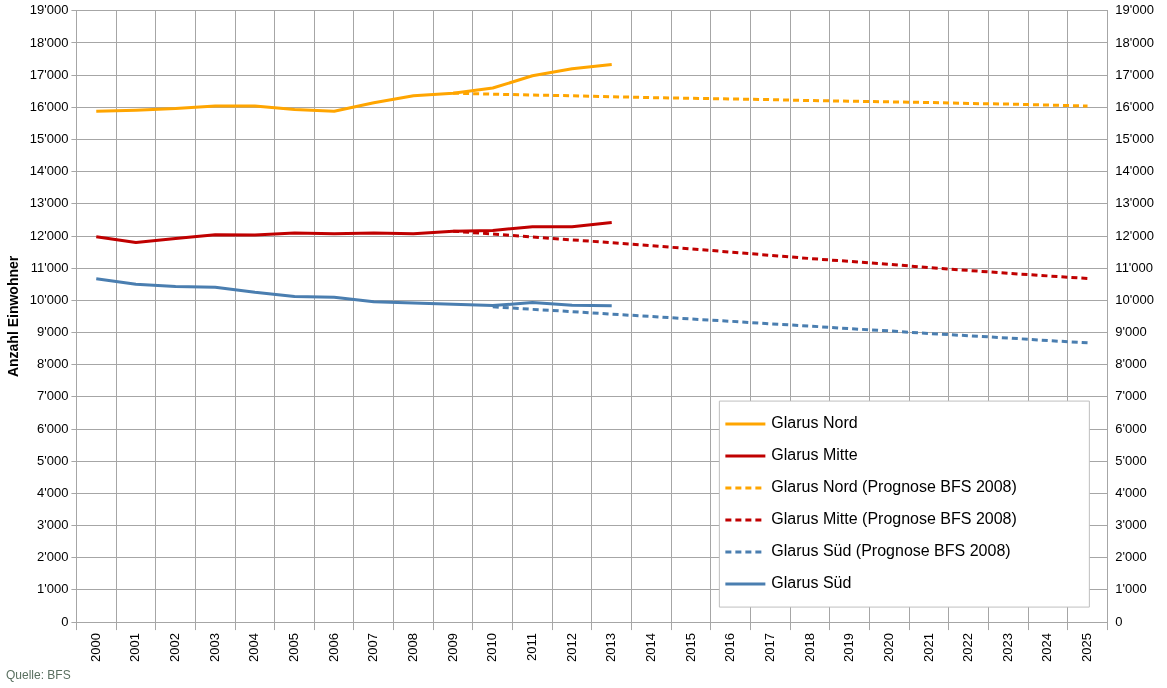  I want to click on x-tick-label: 2002, so click(175, 647).